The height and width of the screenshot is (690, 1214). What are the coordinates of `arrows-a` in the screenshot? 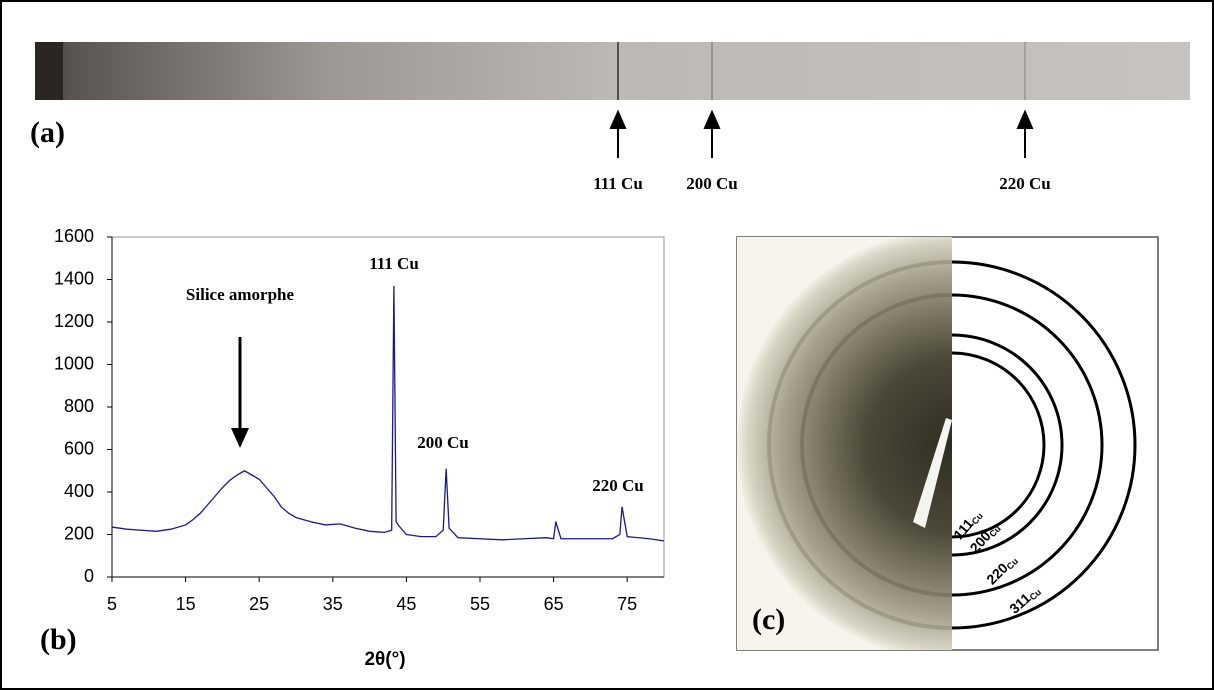 It's located at (821, 133).